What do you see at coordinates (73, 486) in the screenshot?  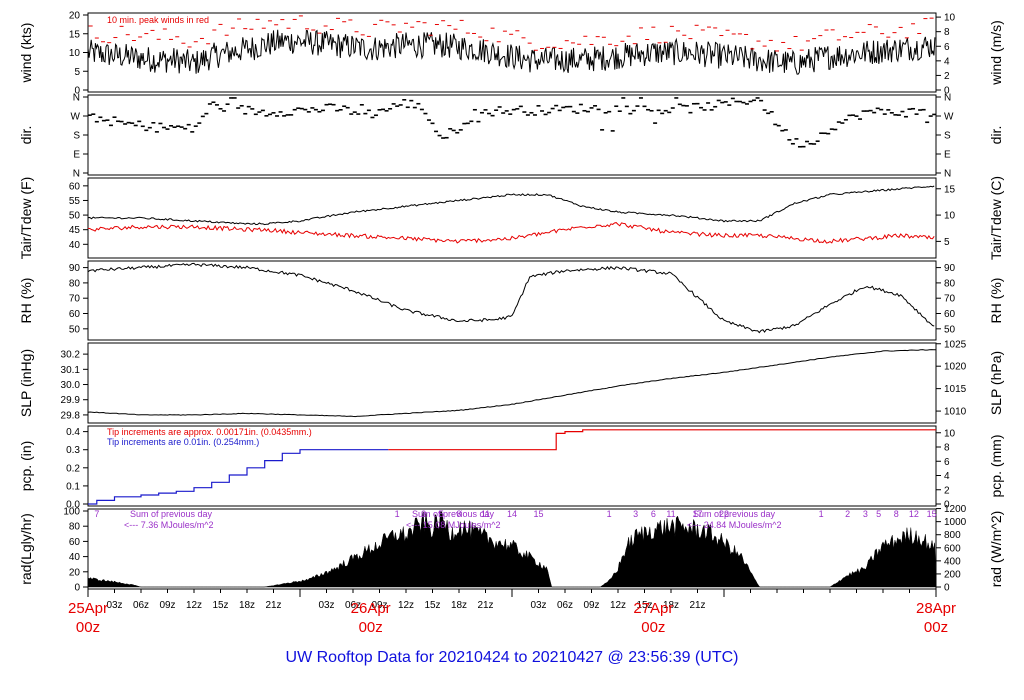 I see `pcp-left-tick-label: 0.1` at bounding box center [73, 486].